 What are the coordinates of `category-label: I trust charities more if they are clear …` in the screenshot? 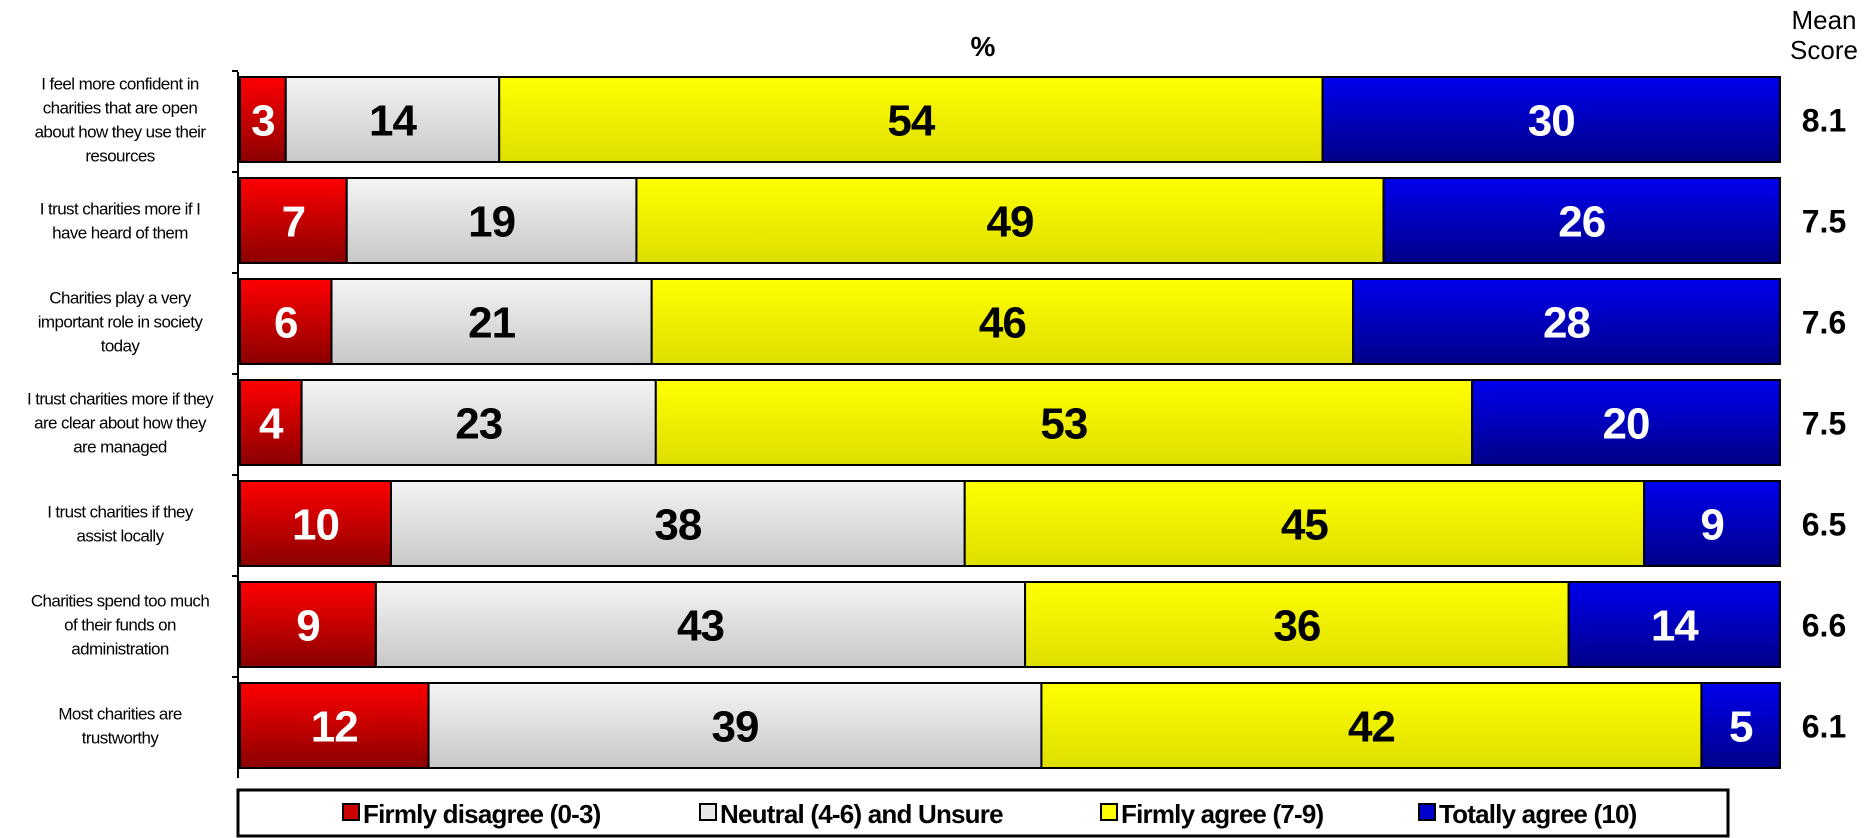 It's located at (120, 423).